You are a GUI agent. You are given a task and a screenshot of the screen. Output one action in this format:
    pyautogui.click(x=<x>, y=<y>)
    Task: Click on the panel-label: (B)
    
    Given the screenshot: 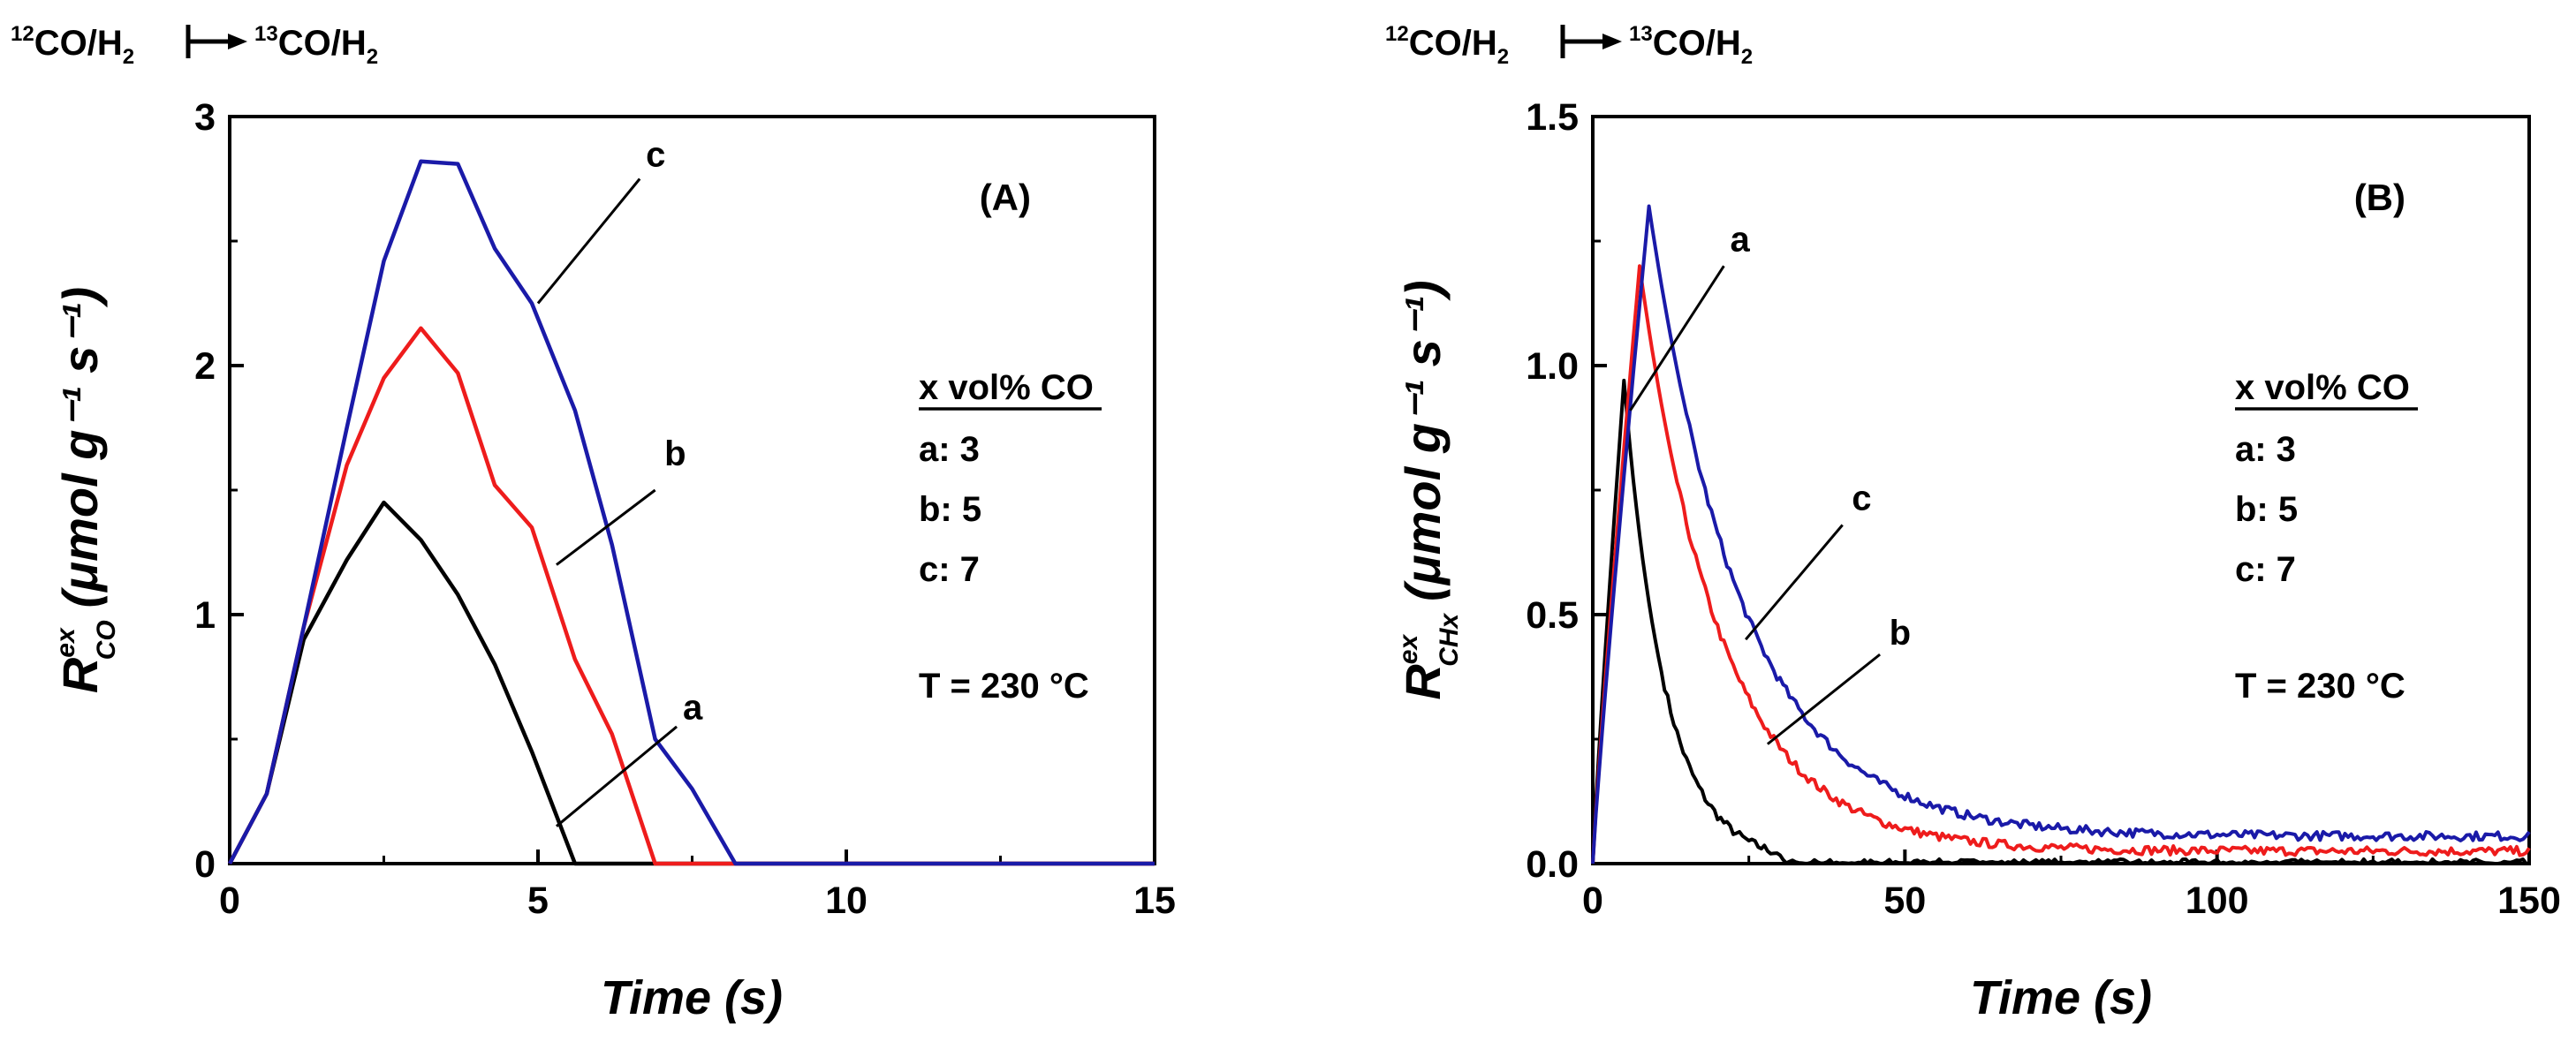 What is the action you would take?
    pyautogui.click(x=2380, y=197)
    